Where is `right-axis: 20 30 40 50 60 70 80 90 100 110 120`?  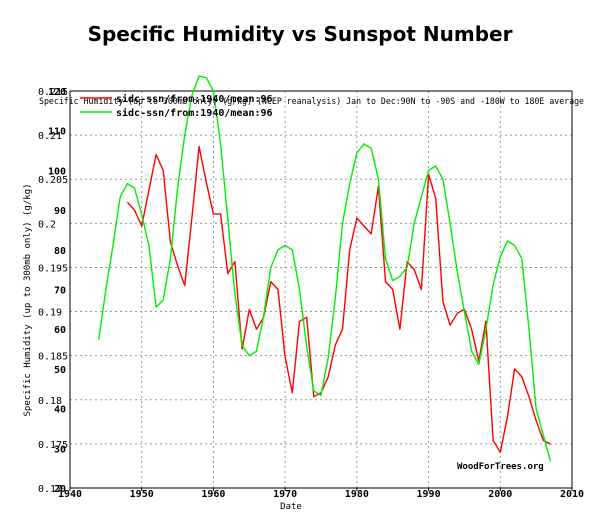
right-axis: 20 30 40 50 60 70 80 90 100 110 120 is located at coordinates (57, 291).